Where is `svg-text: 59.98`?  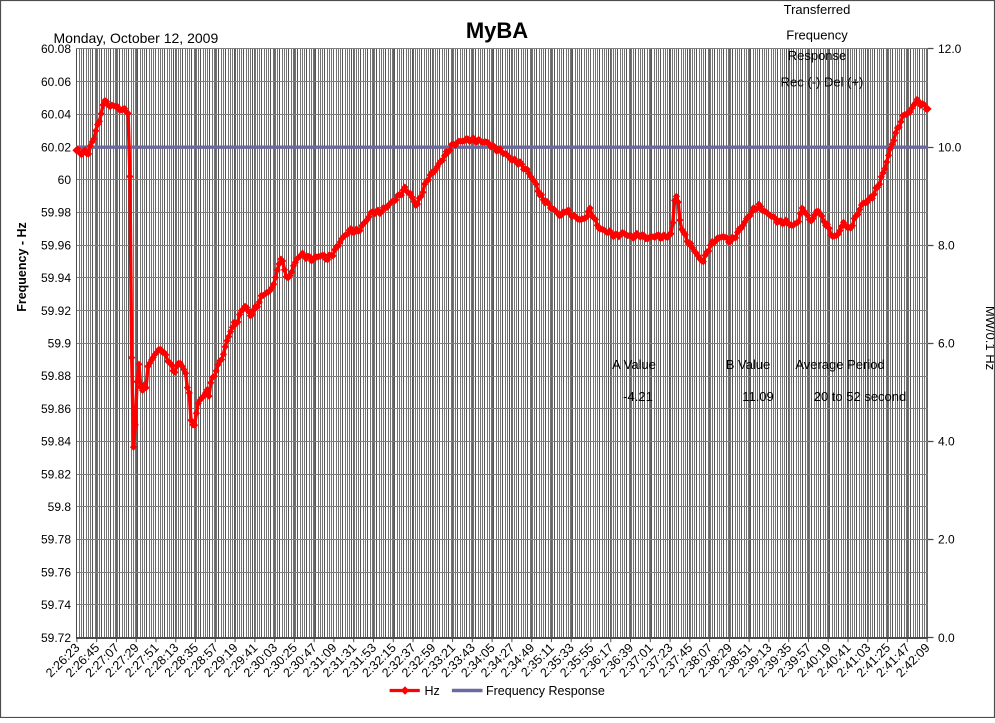
svg-text: 59.98 is located at coordinates (56, 213).